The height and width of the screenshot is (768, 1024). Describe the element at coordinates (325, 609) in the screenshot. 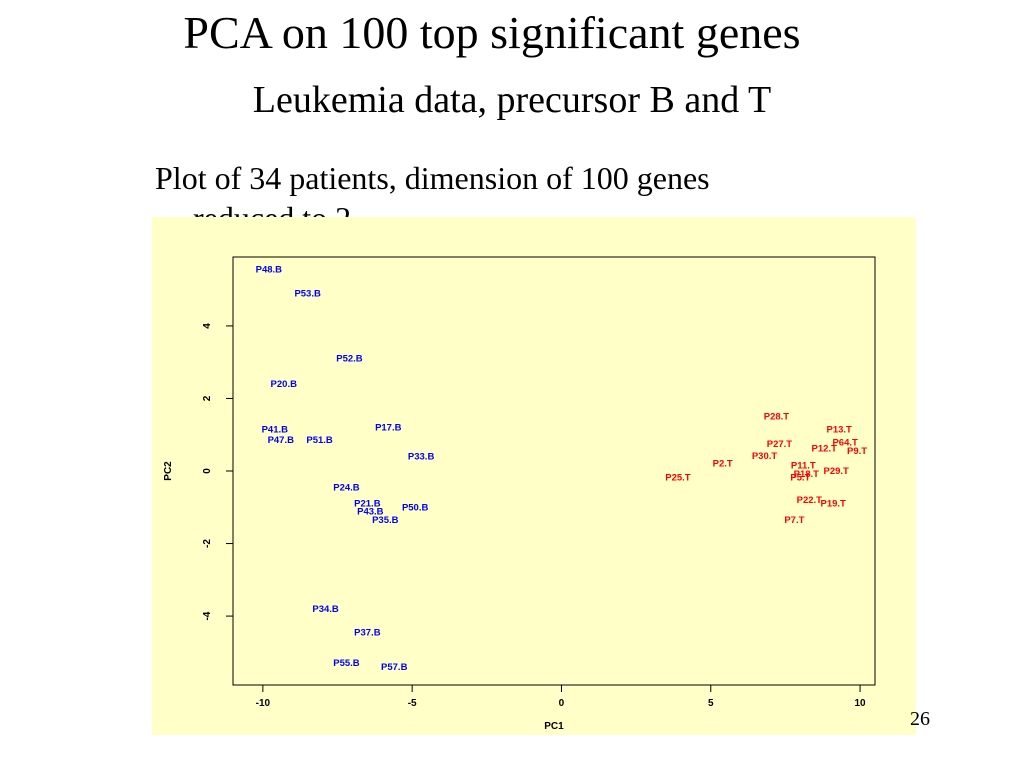

I see `point-label-p34-b: P34.B` at that location.